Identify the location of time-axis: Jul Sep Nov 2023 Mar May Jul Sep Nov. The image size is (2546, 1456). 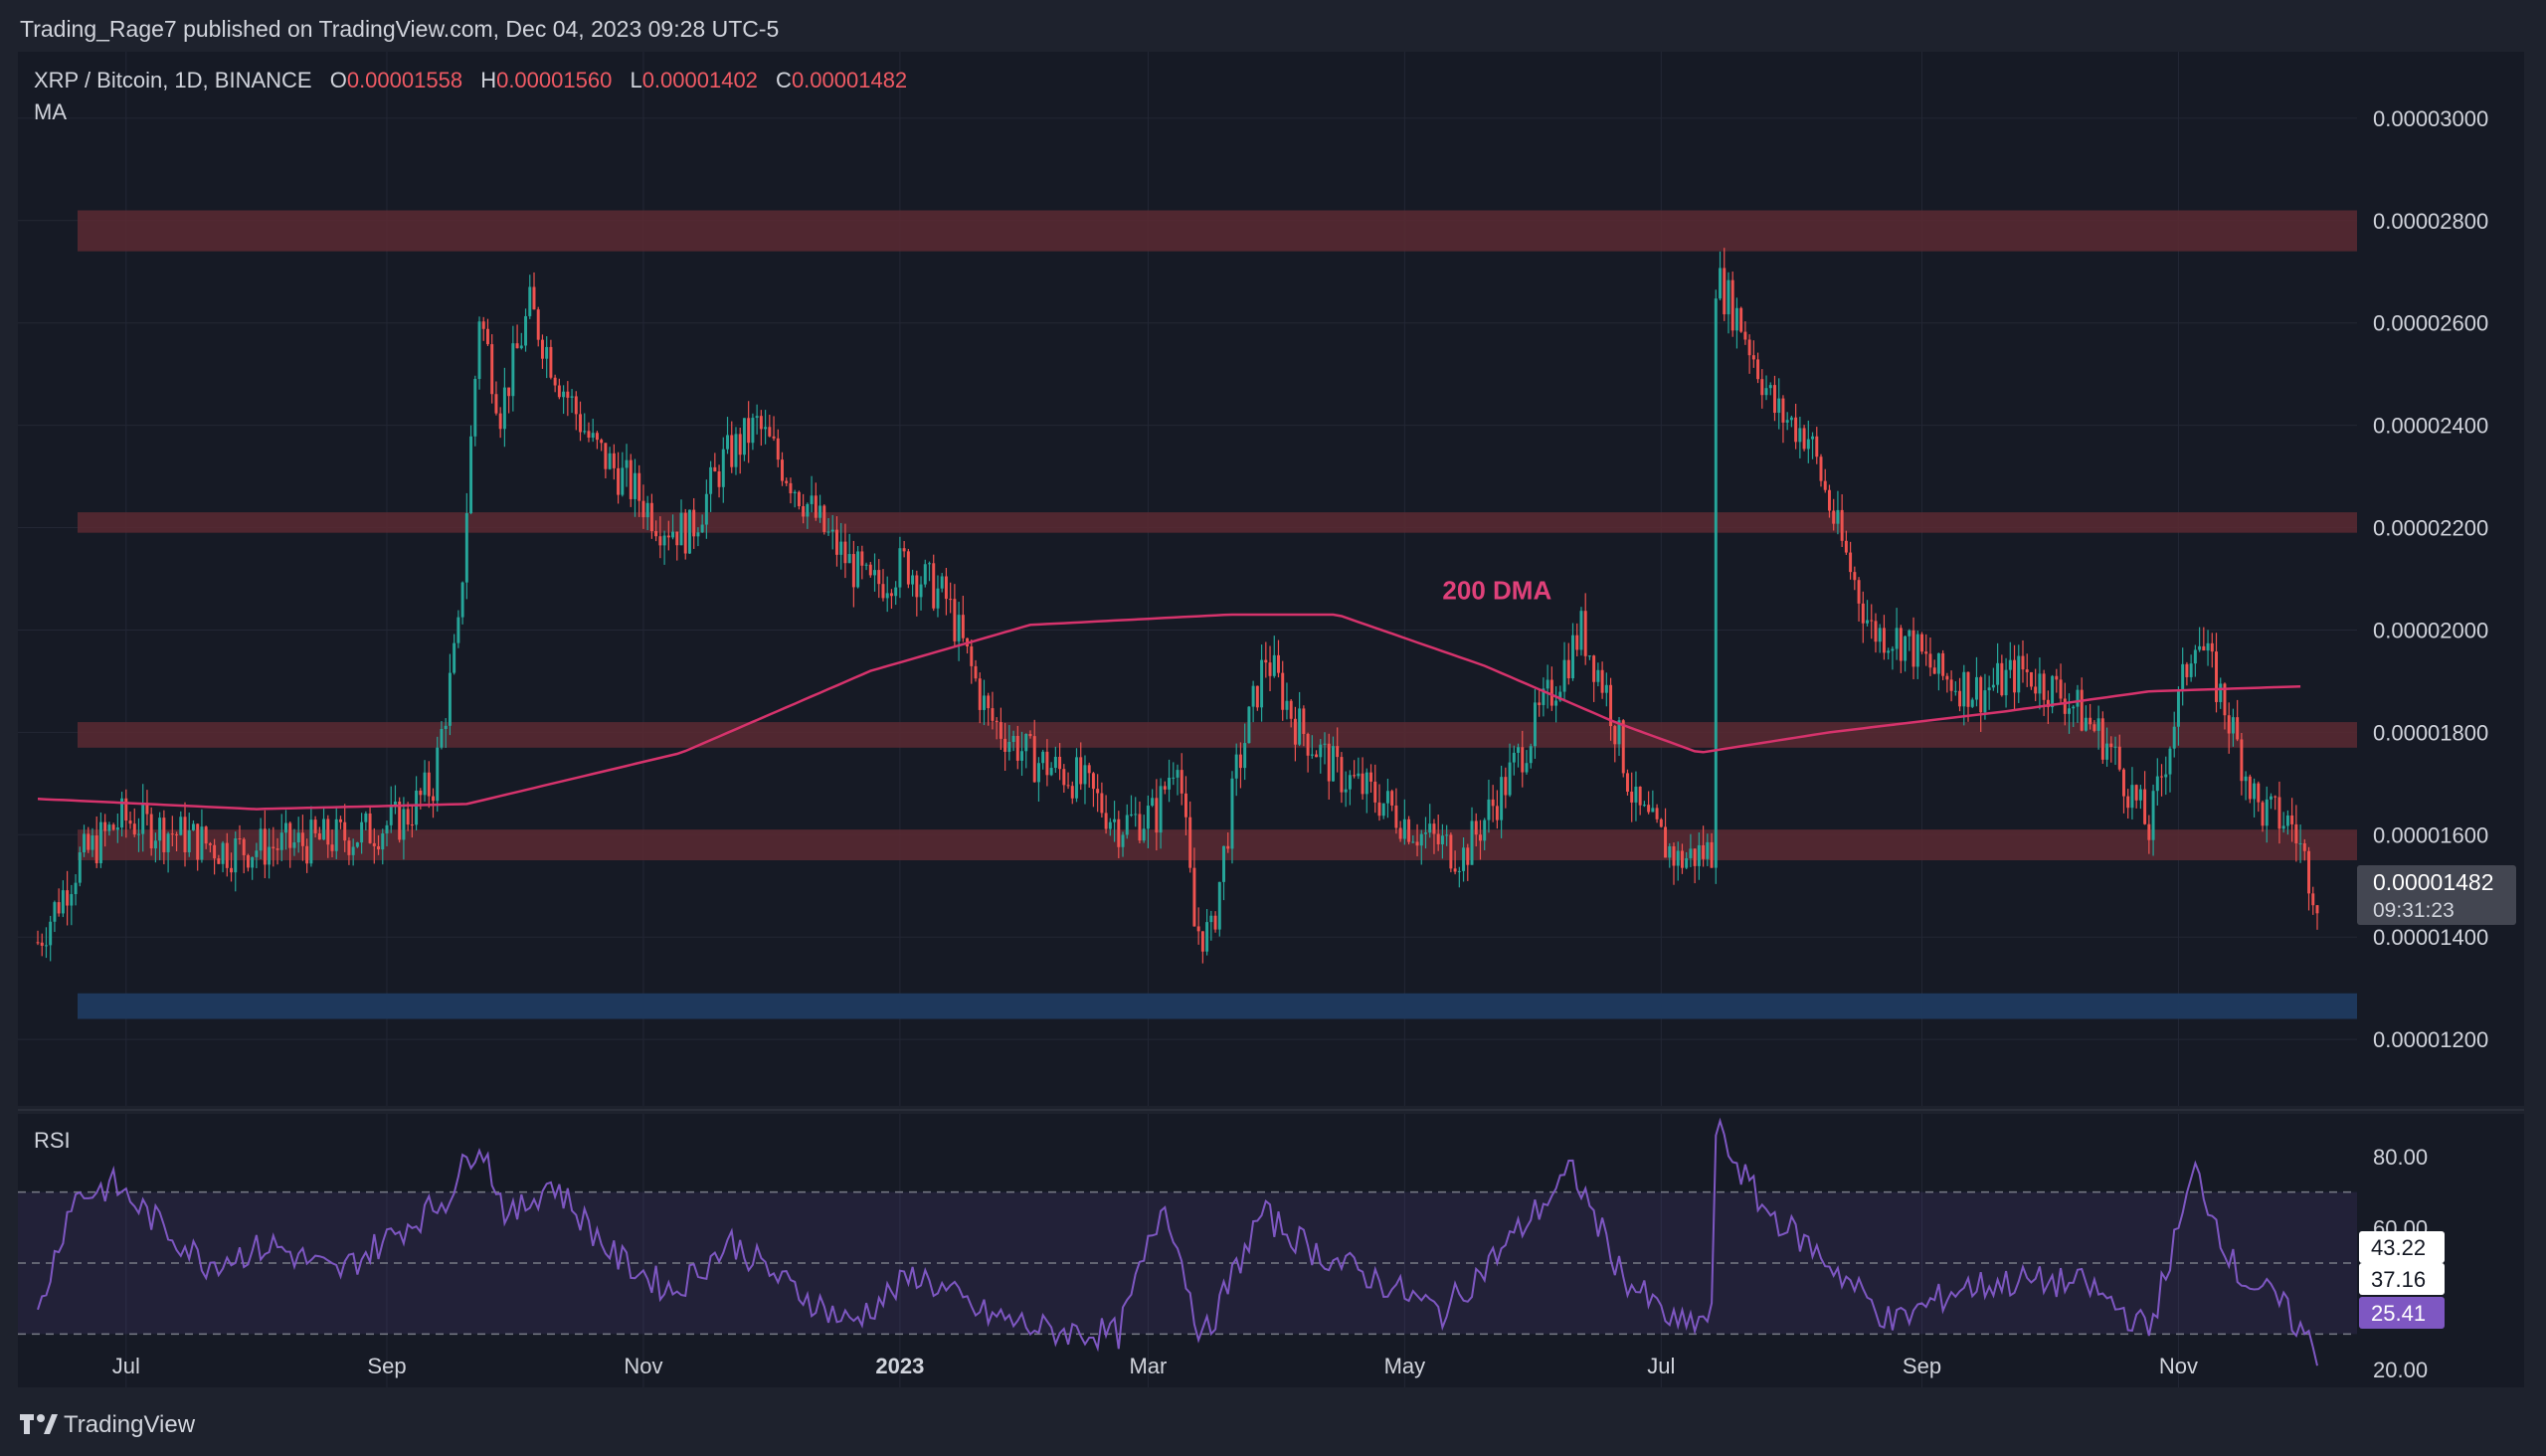
(1155, 1366).